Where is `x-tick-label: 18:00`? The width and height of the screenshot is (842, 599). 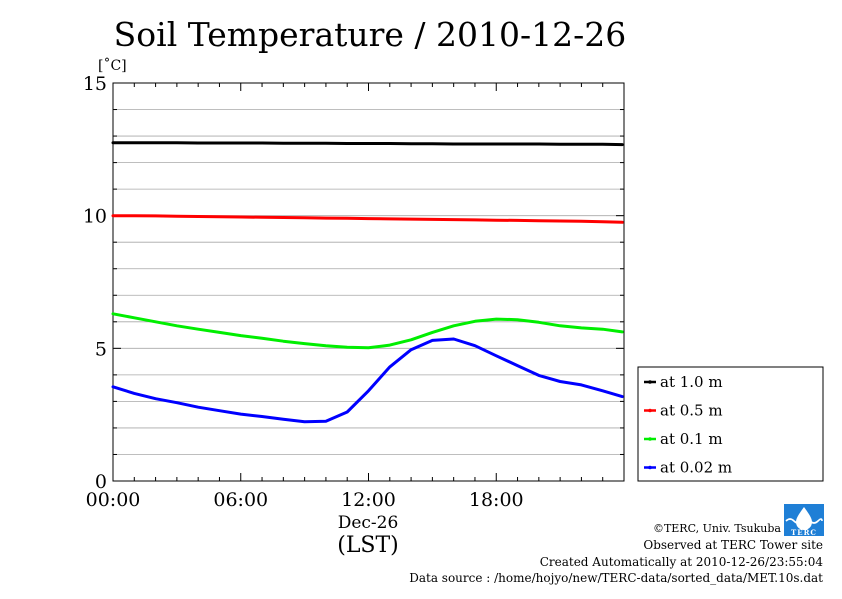
x-tick-label: 18:00 is located at coordinates (496, 500).